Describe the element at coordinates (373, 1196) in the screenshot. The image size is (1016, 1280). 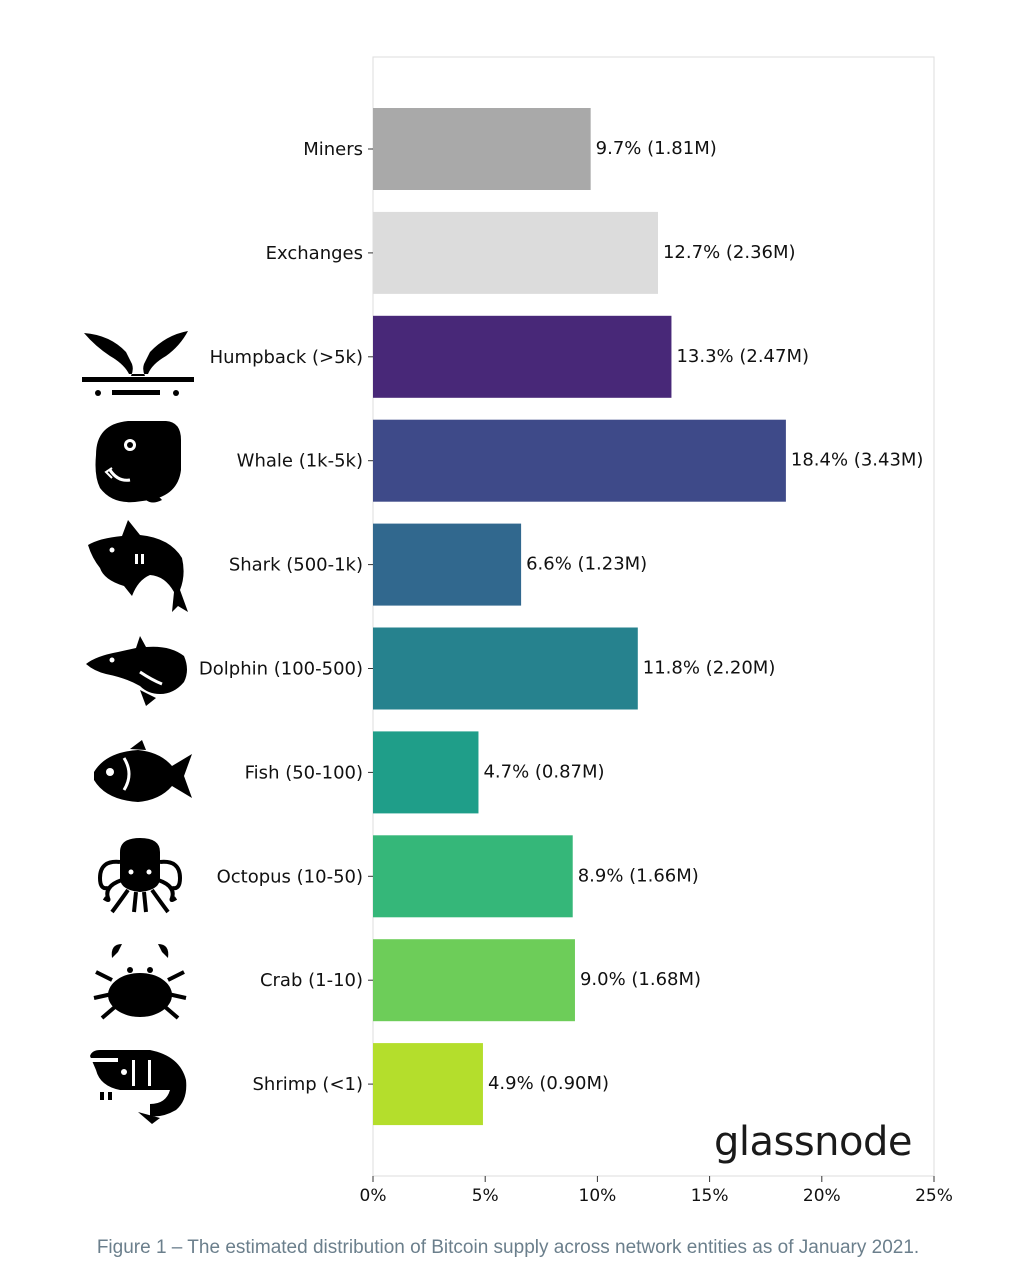
I see `x-tick-label: 0%` at that location.